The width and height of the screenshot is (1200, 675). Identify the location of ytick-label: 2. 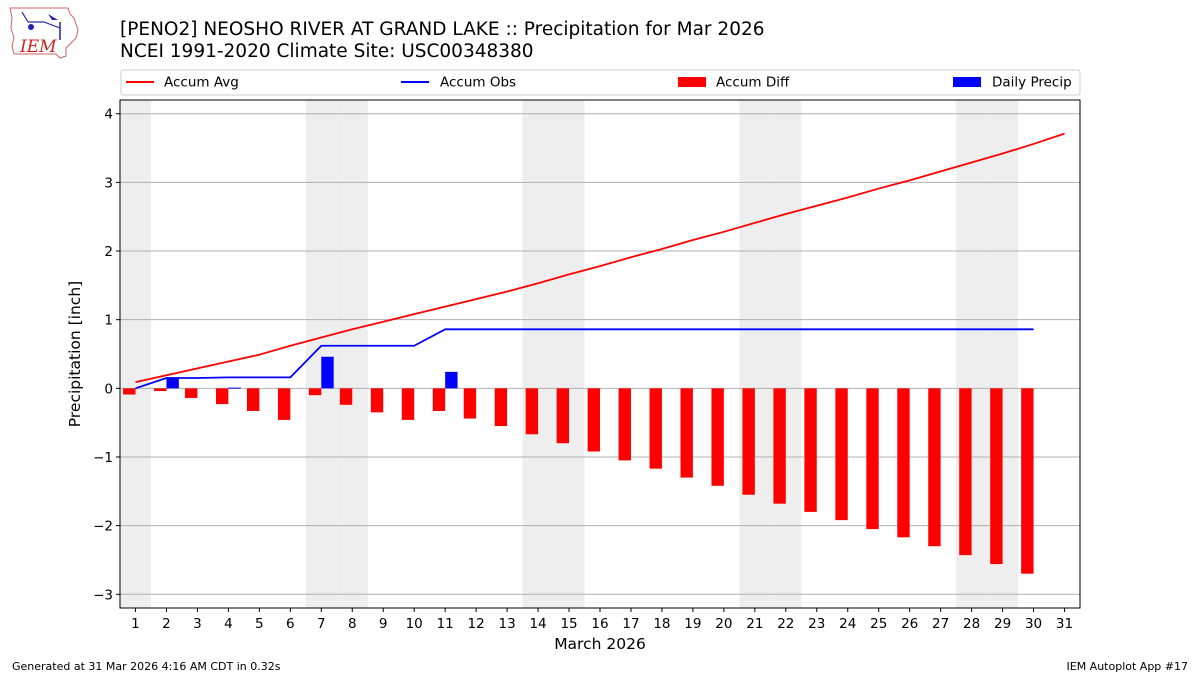
(108, 252).